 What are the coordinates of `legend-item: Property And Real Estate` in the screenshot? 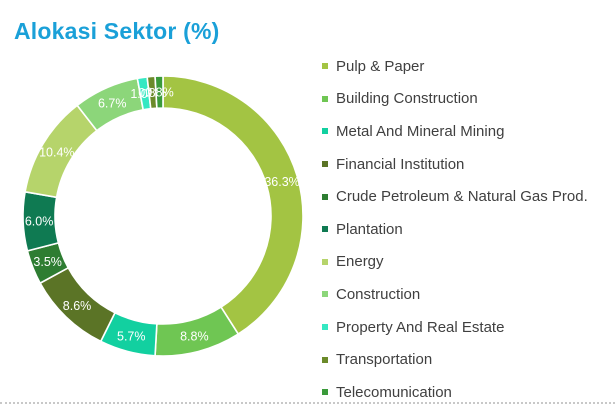 It's located at (467, 327).